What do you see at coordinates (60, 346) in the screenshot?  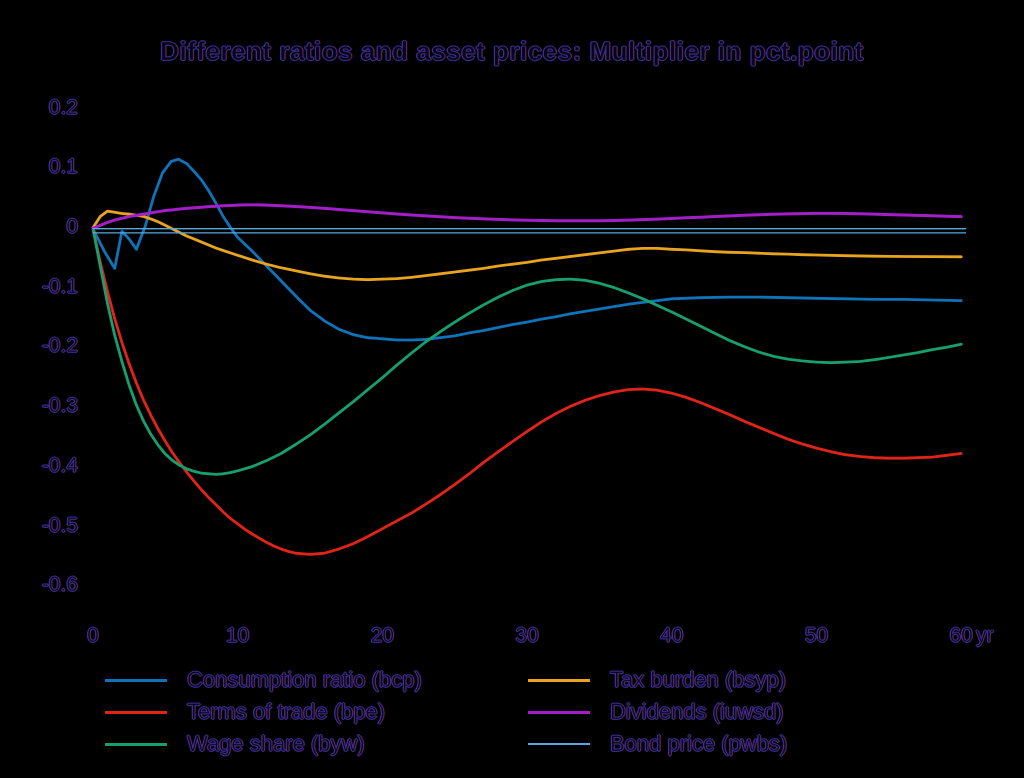 I see `y-tick-label--0.2: -0.2` at bounding box center [60, 346].